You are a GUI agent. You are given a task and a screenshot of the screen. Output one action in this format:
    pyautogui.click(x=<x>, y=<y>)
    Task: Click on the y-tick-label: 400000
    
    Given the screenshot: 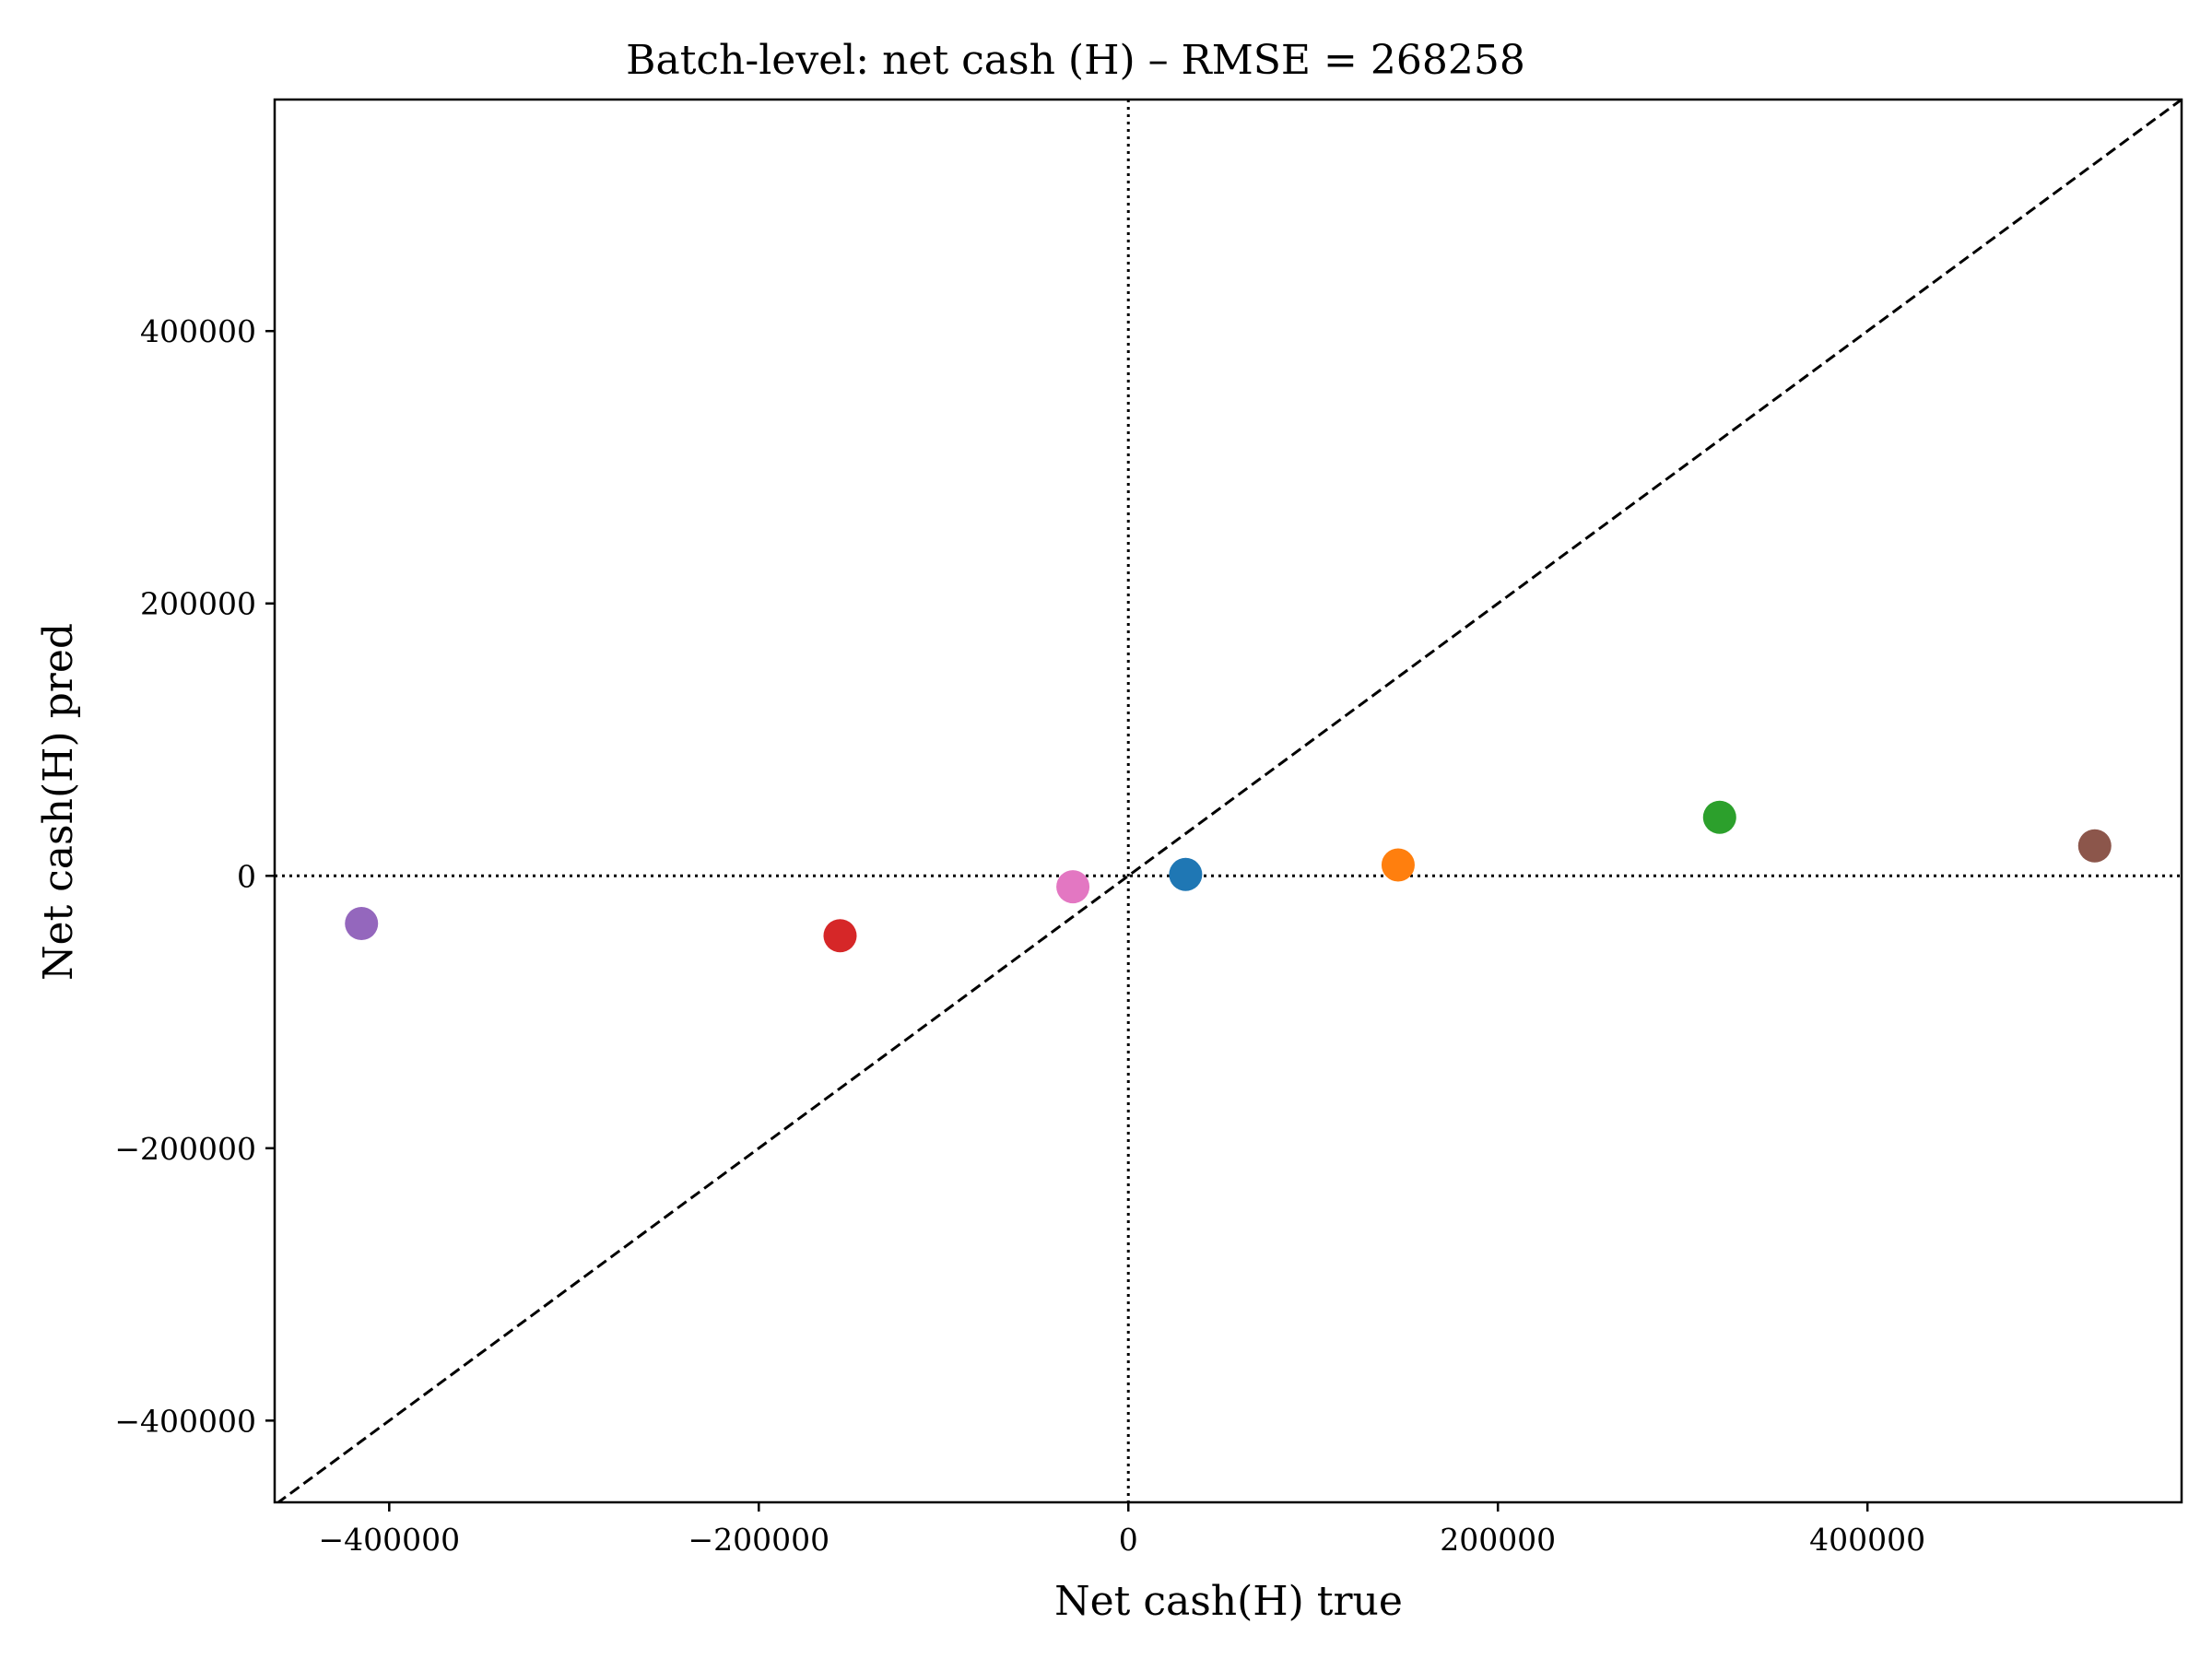 What is the action you would take?
    pyautogui.click(x=198, y=331)
    